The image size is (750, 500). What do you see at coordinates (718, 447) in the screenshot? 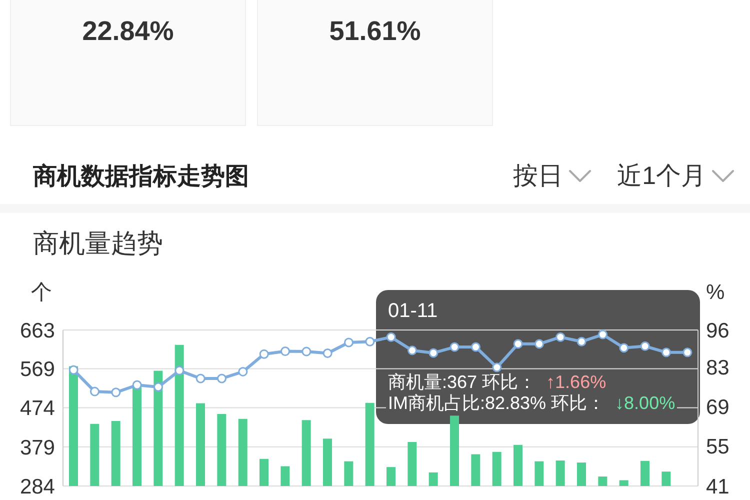
I see `y2-tick-label: 55` at bounding box center [718, 447].